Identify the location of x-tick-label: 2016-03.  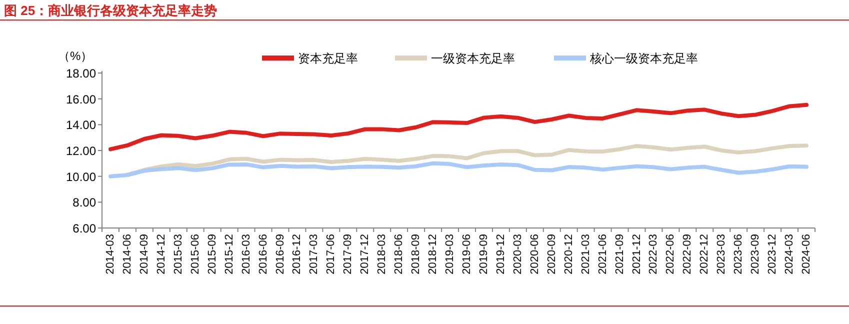
(246, 254).